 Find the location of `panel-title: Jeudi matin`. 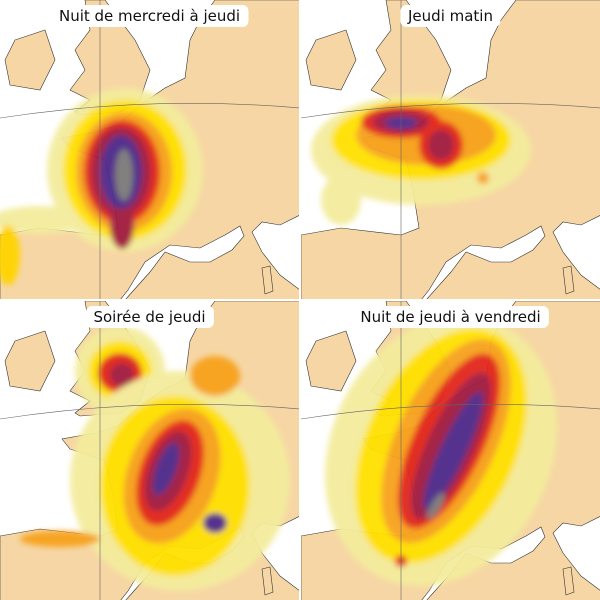

panel-title: Jeudi matin is located at coordinates (450, 16).